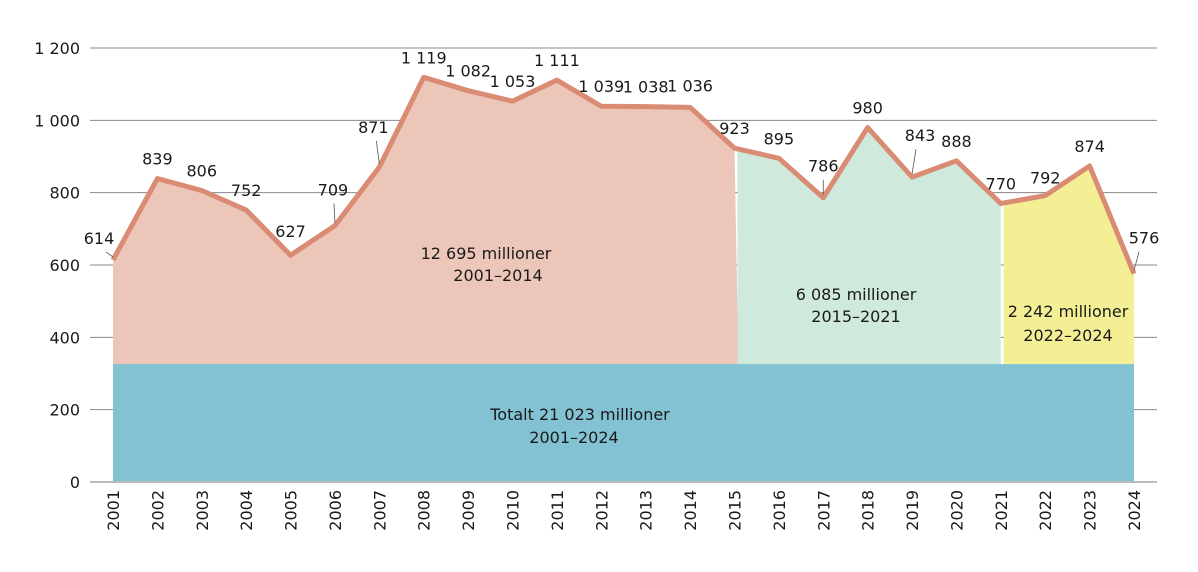  What do you see at coordinates (57, 120) in the screenshot?
I see `y-tick-label: 1 000` at bounding box center [57, 120].